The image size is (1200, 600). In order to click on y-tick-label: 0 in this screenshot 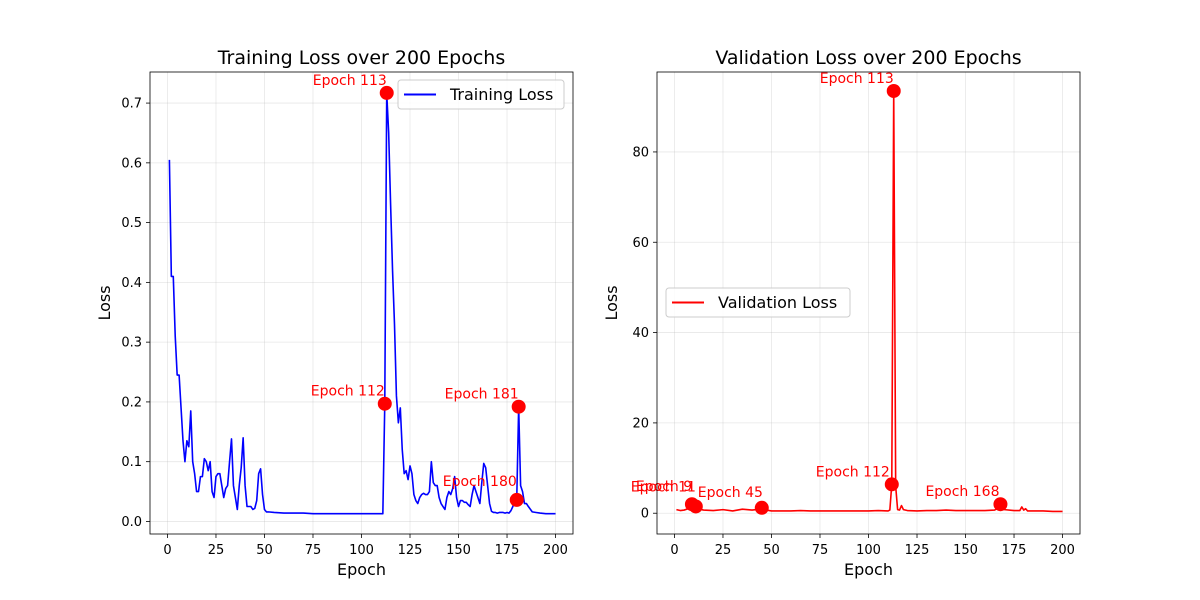, I will do `click(645, 514)`.